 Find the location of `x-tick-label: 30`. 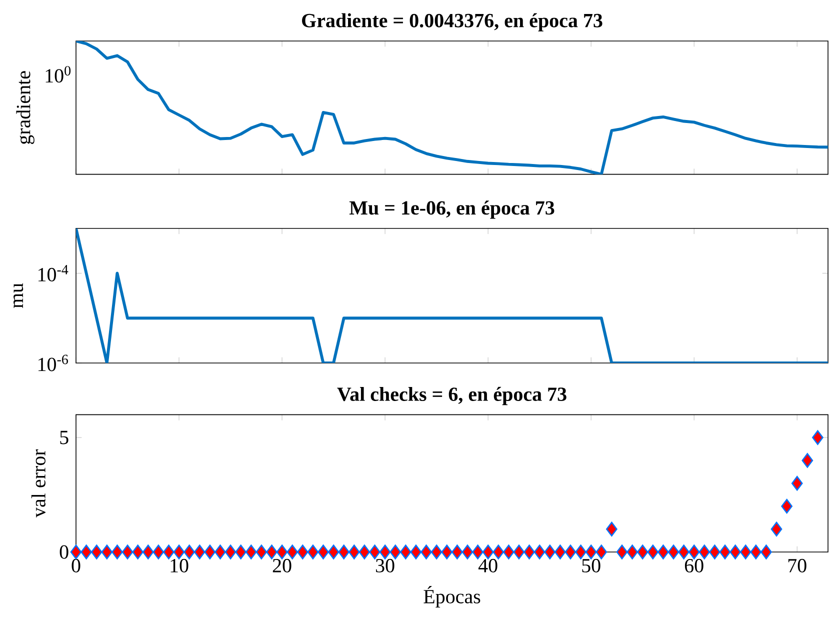

x-tick-label: 30 is located at coordinates (385, 565).